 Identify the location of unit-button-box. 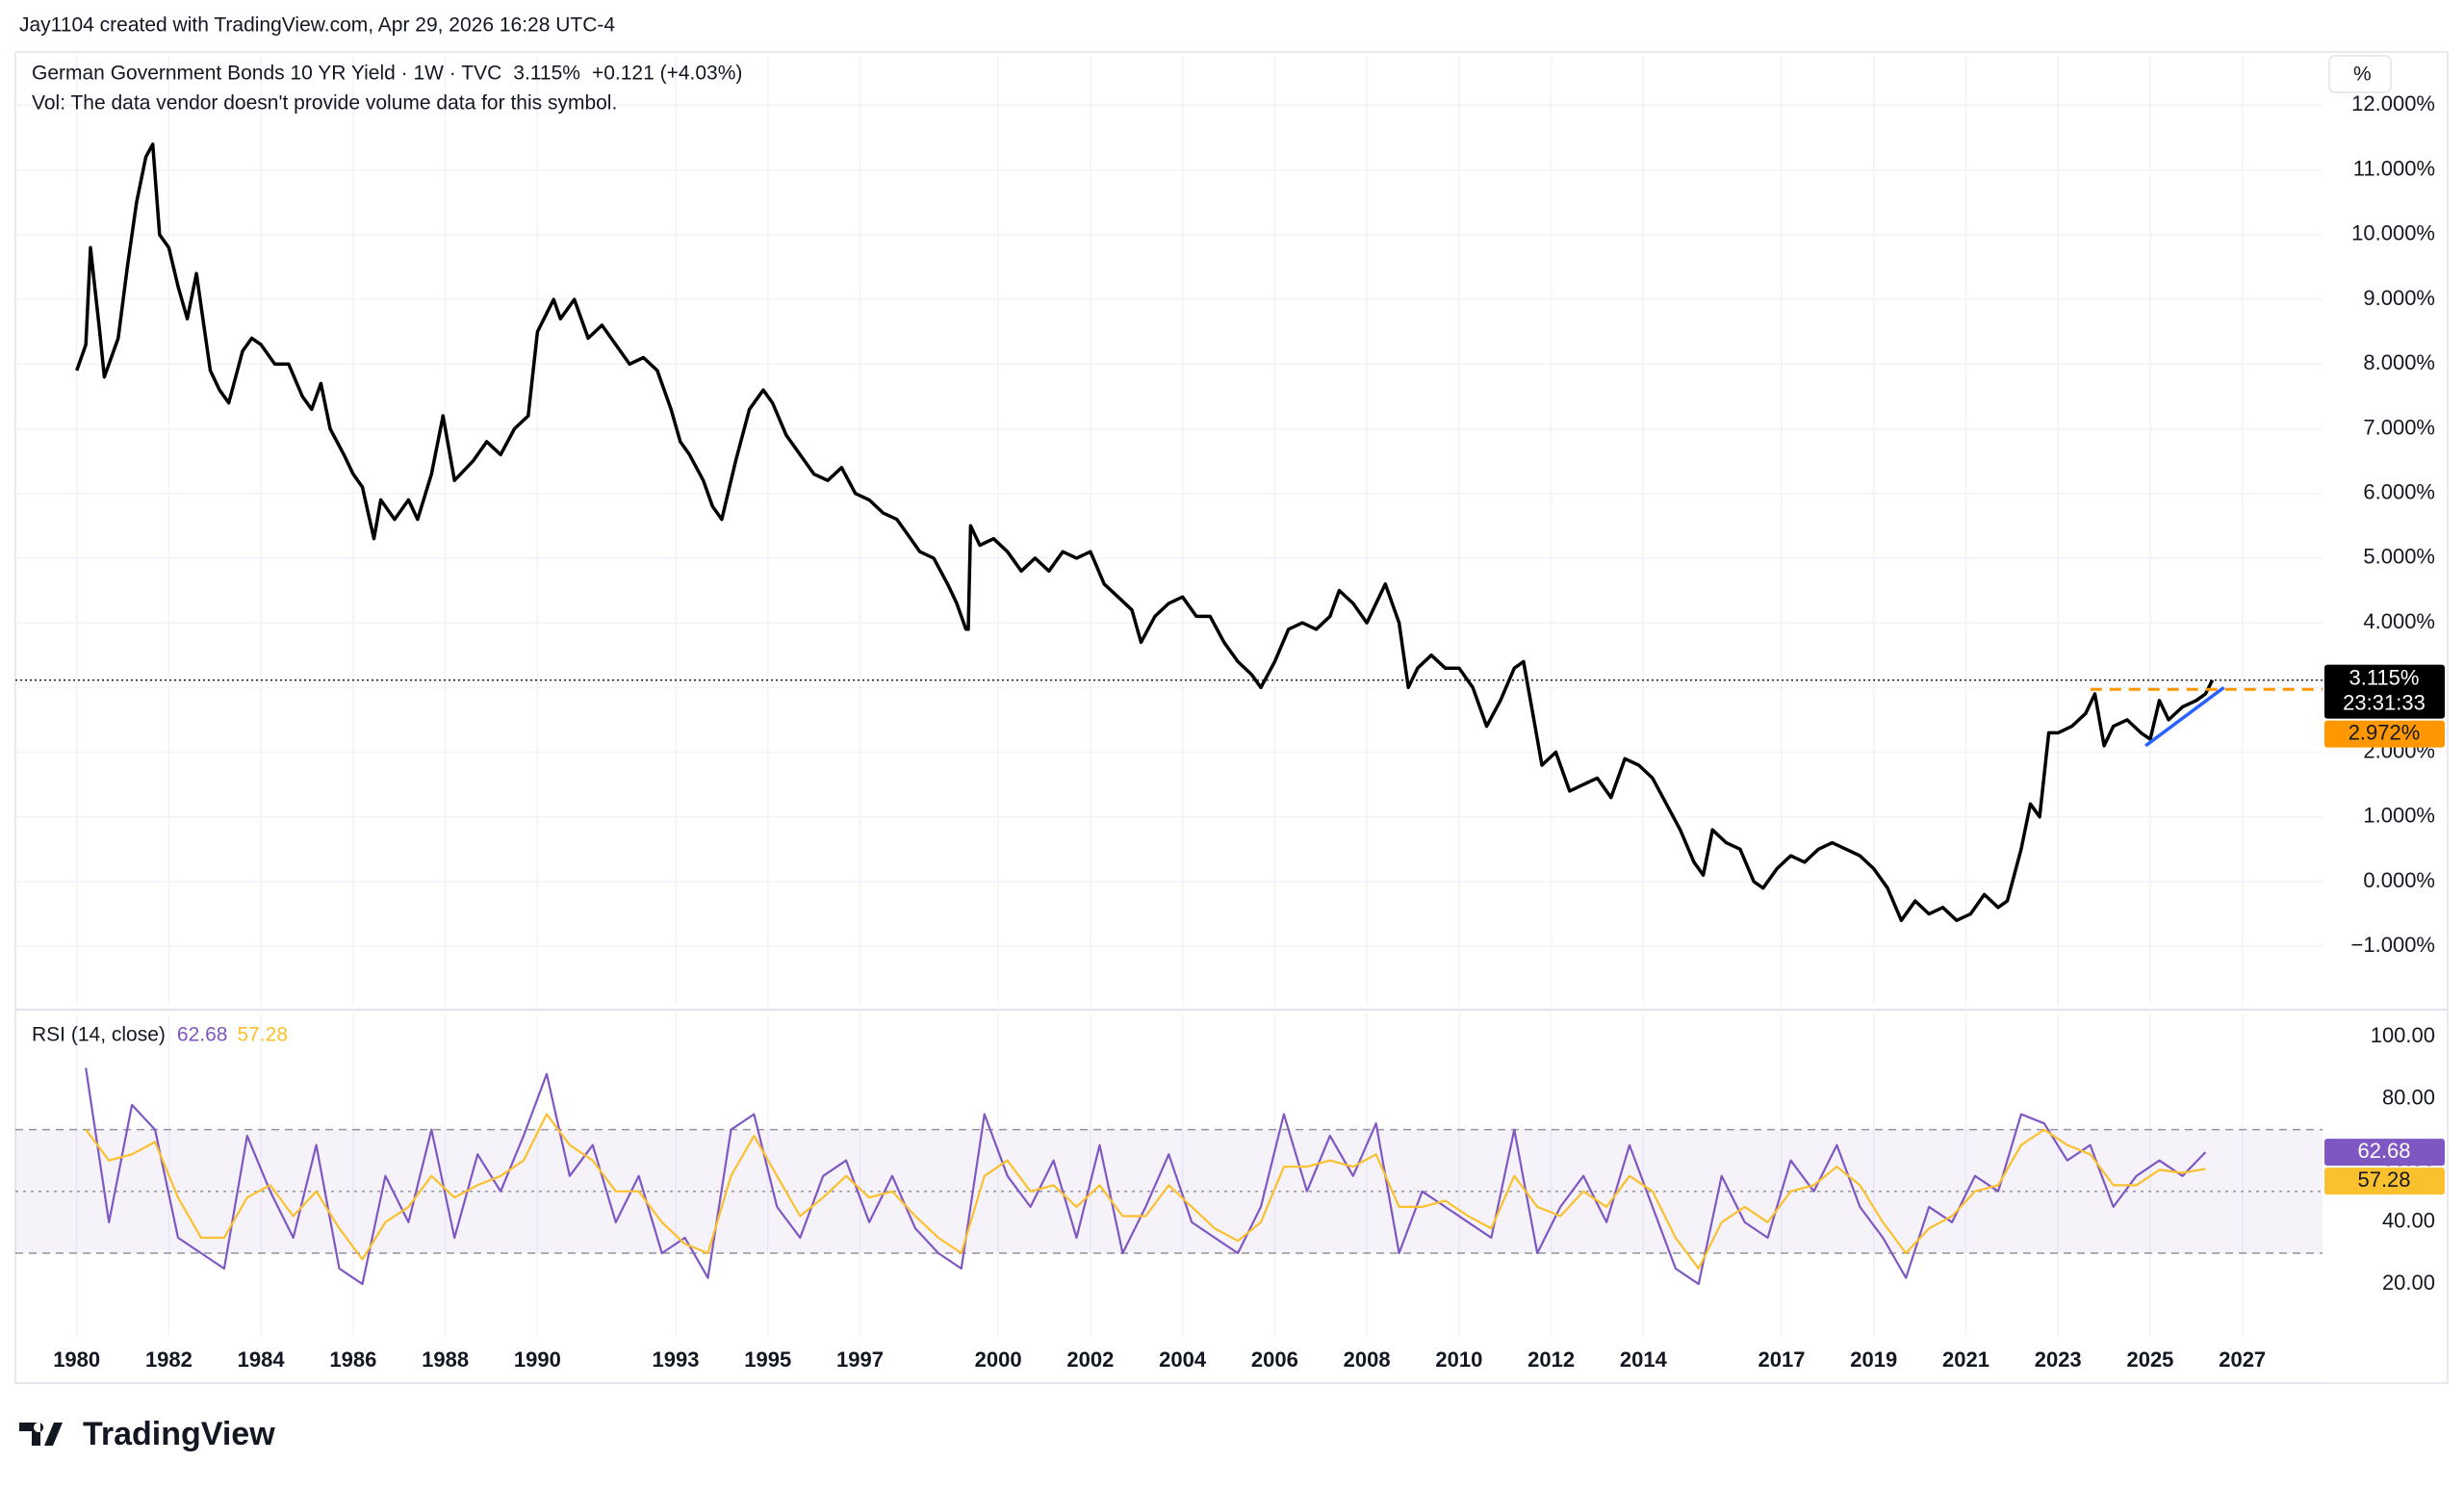
(2360, 74).